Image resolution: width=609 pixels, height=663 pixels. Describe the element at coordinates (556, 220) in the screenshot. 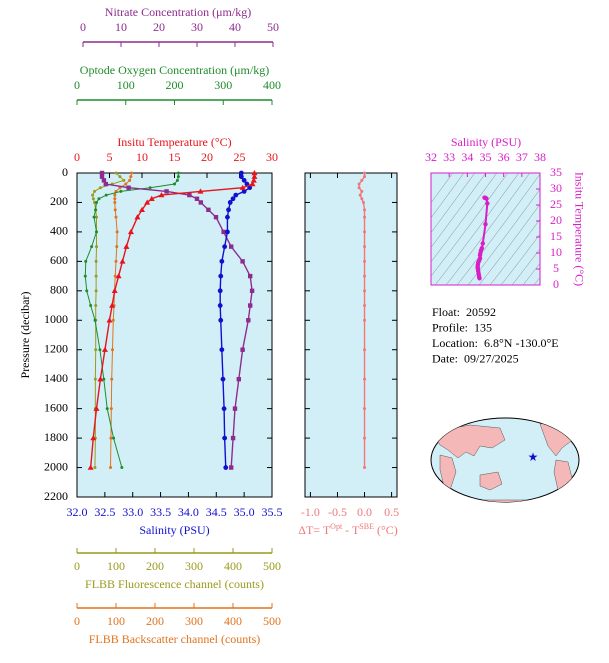

I see `y-tick-label: 20` at that location.